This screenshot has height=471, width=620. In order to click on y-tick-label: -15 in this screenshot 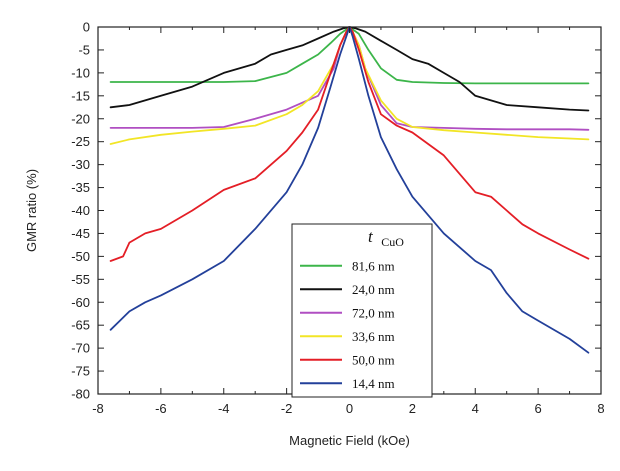, I will do `click(80, 95)`.